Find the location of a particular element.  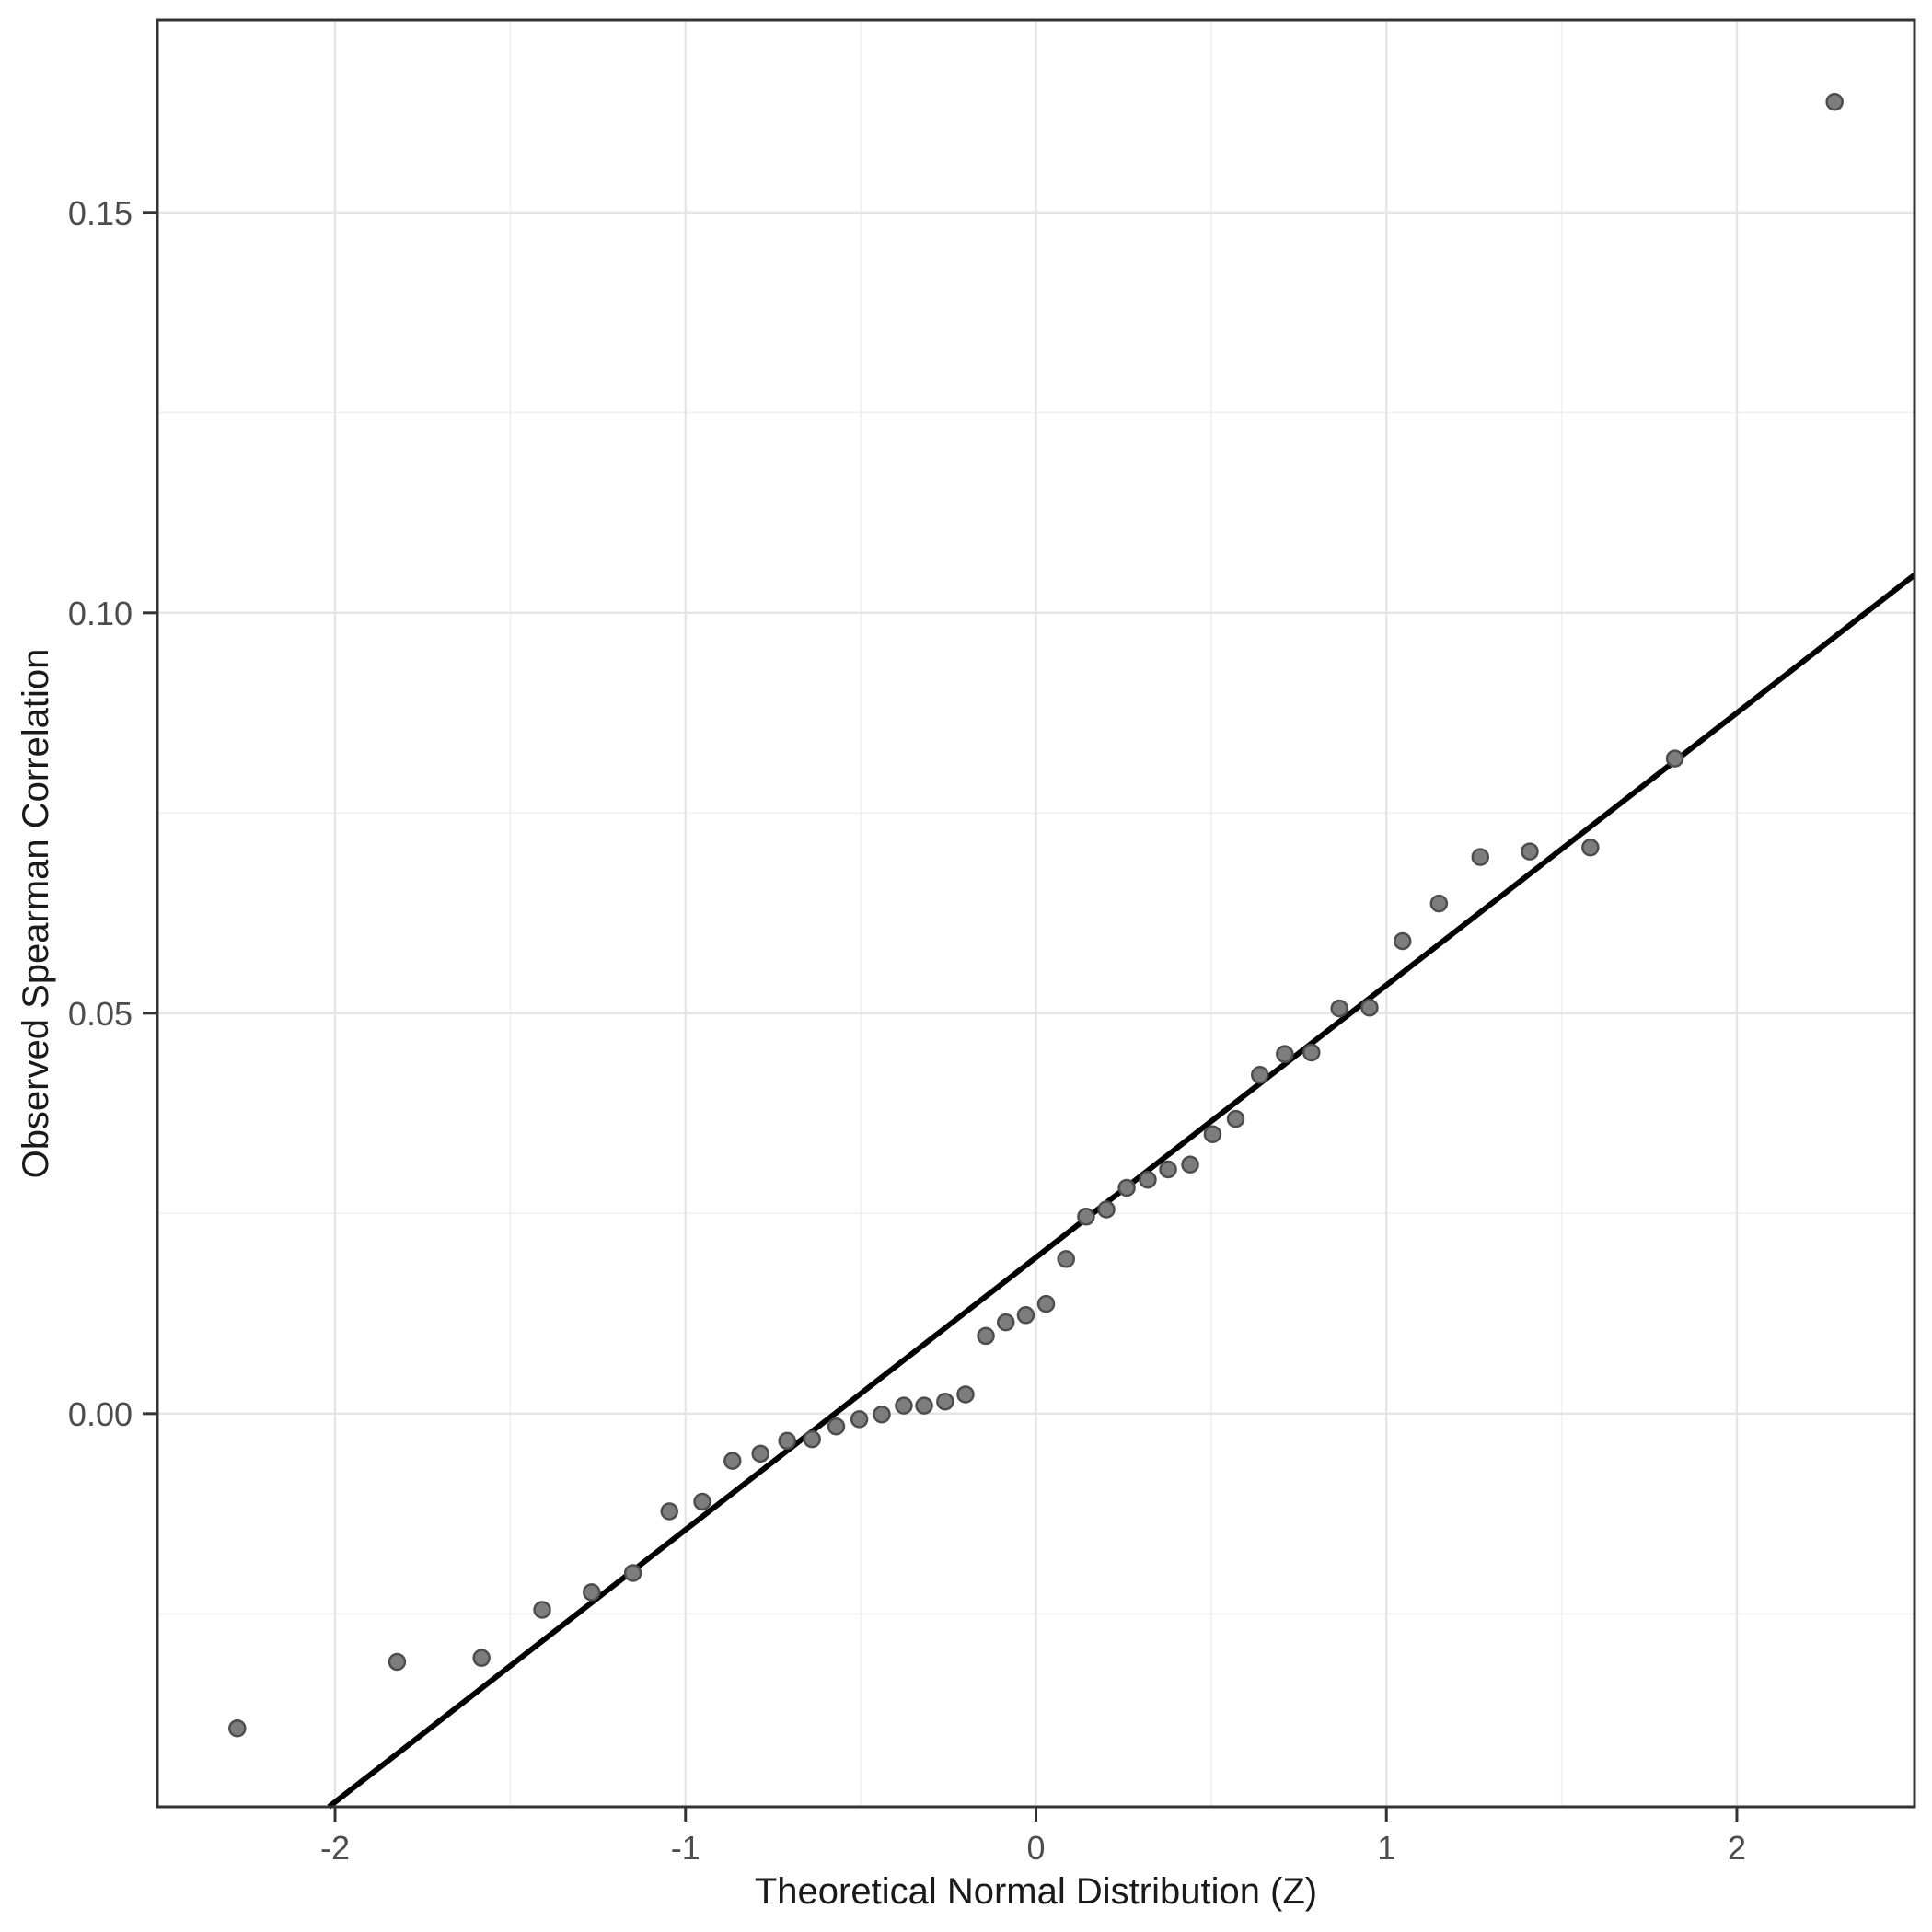

x-tick-label: 2 is located at coordinates (1737, 1848).